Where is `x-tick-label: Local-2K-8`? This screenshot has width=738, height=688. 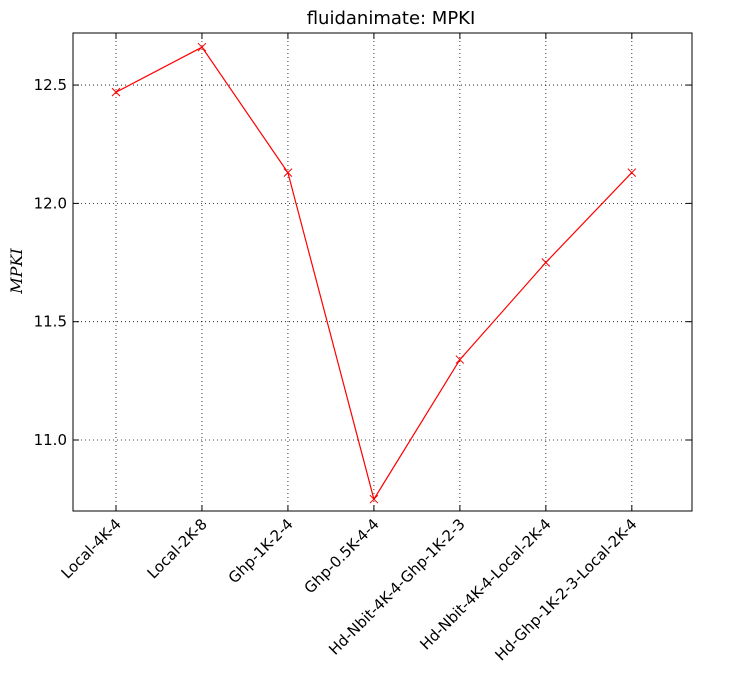 x-tick-label: Local-2K-8 is located at coordinates (177, 548).